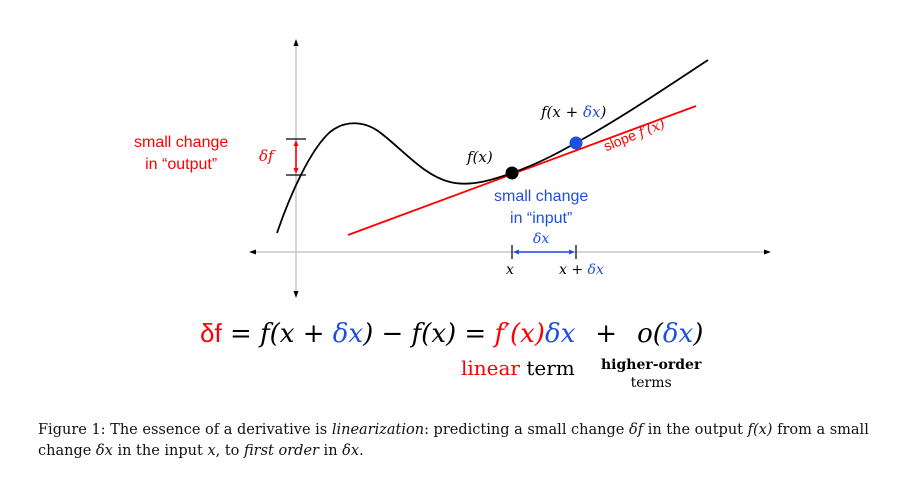  What do you see at coordinates (695, 430) in the screenshot?
I see `caption-text-3: in the output` at bounding box center [695, 430].